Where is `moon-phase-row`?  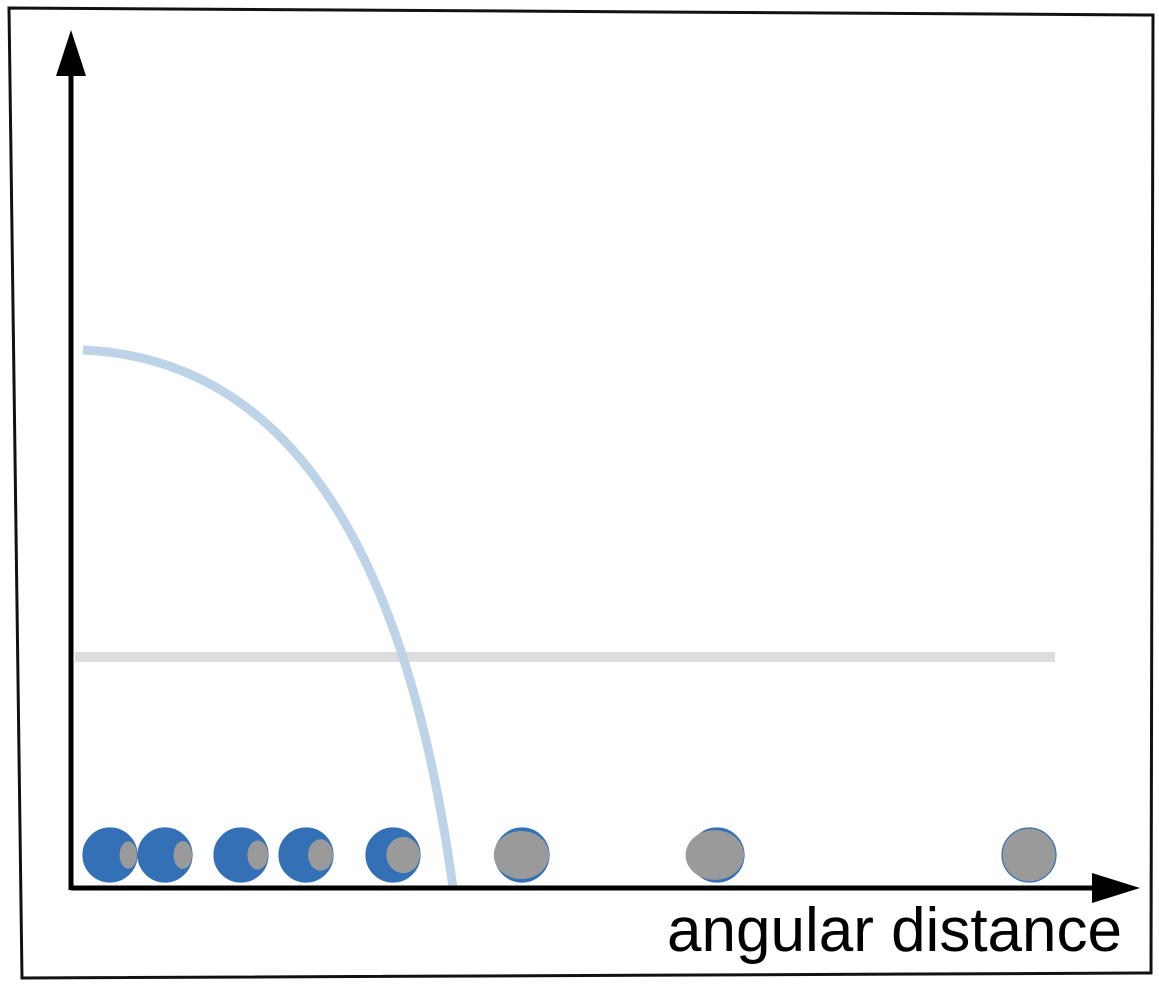 moon-phase-row is located at coordinates (569, 855).